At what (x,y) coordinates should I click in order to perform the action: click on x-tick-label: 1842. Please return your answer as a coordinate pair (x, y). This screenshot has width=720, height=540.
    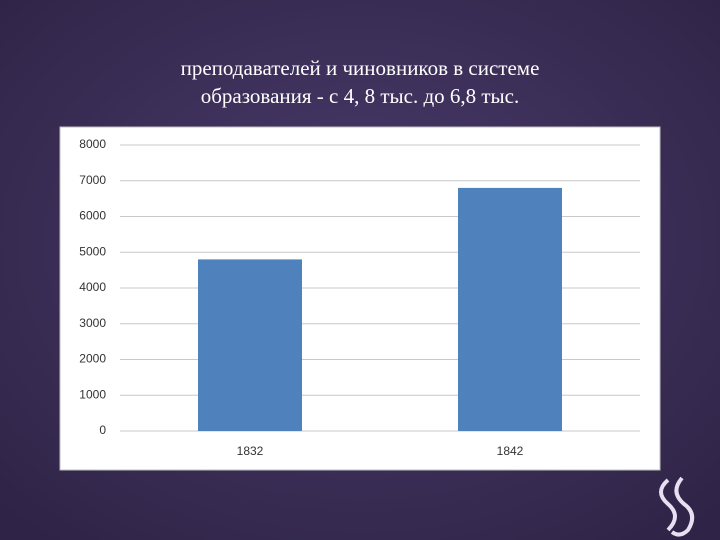
    Looking at the image, I should click on (510, 451).